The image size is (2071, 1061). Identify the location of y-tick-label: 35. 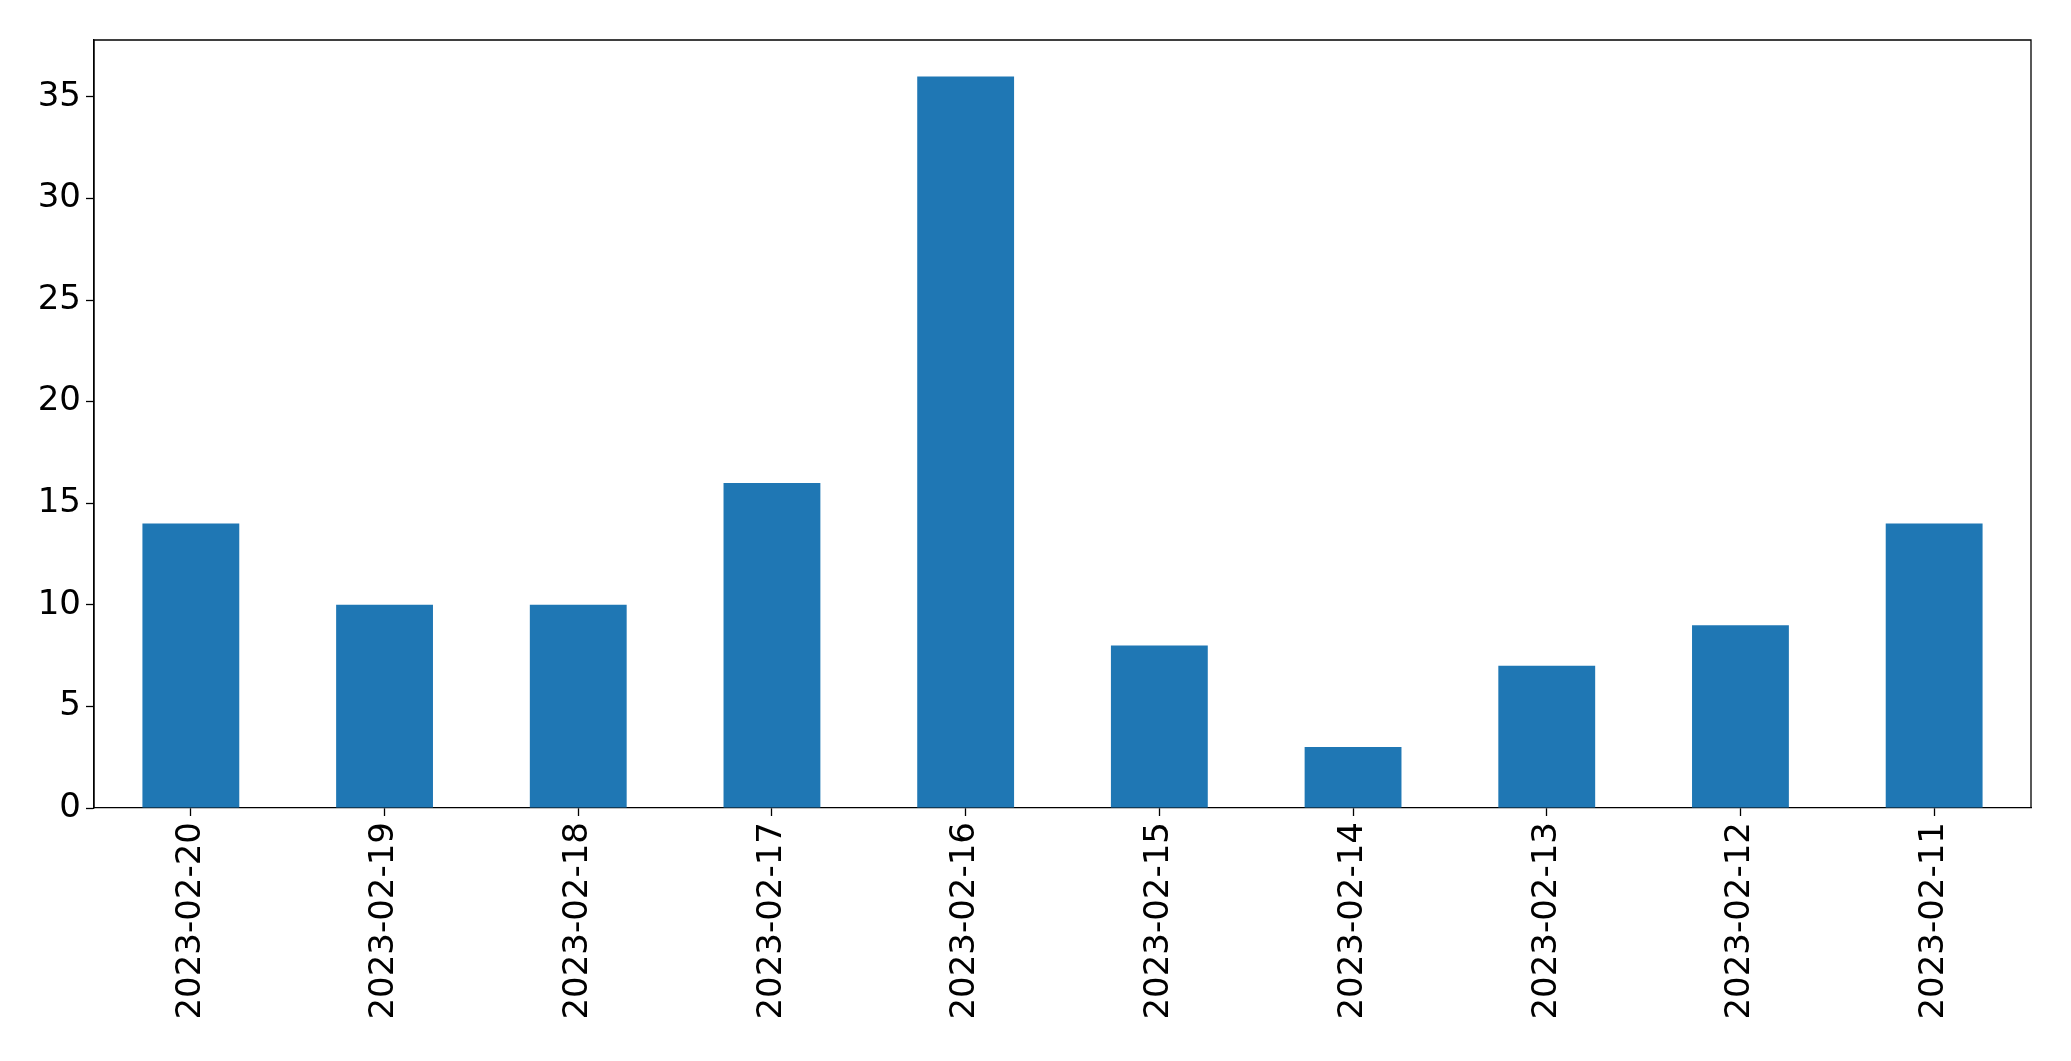
(59, 93).